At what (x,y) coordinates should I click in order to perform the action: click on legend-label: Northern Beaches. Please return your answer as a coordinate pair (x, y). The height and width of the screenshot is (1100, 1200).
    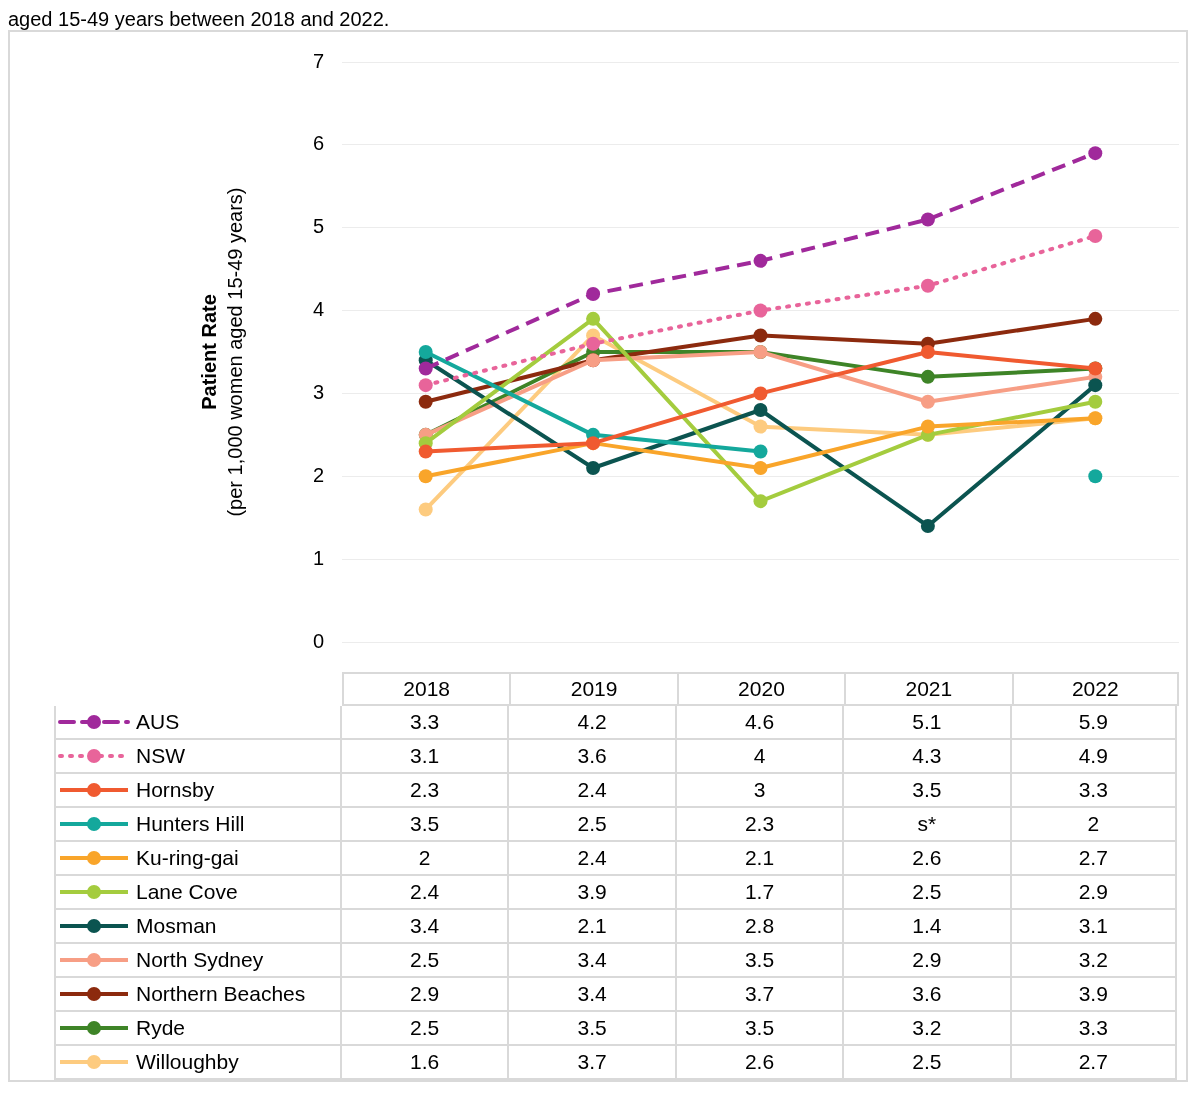
    Looking at the image, I should click on (221, 994).